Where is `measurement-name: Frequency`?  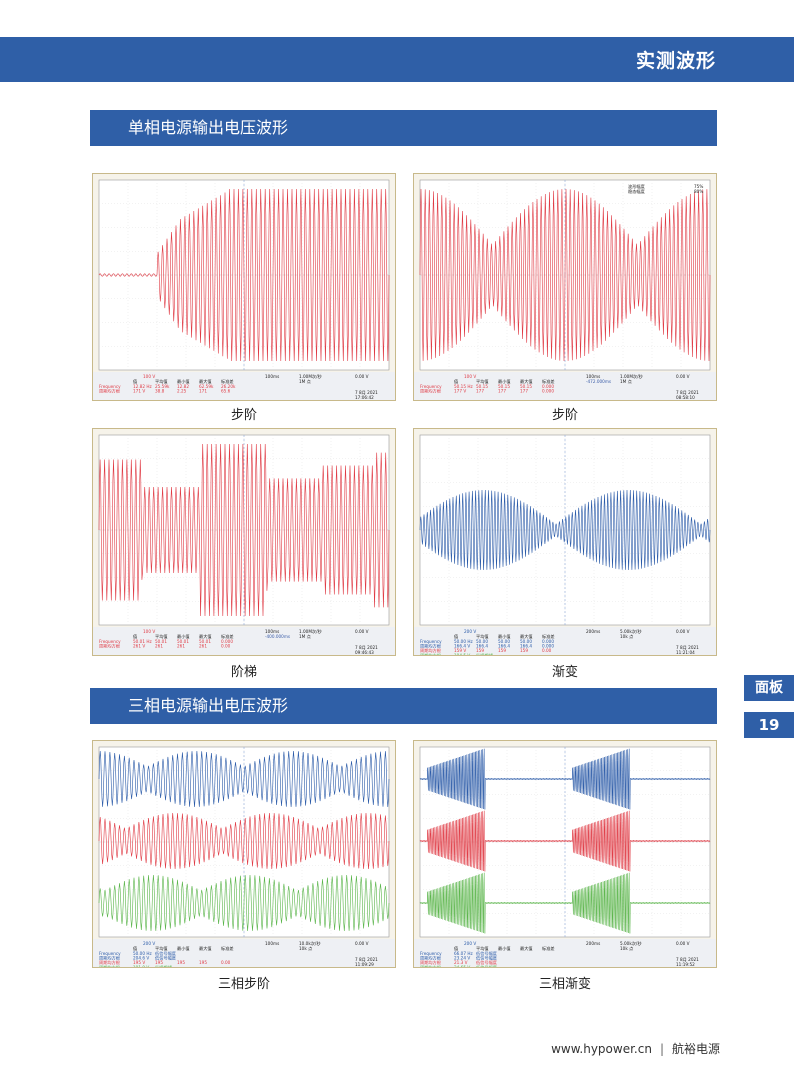
measurement-name: Frequency is located at coordinates (431, 641).